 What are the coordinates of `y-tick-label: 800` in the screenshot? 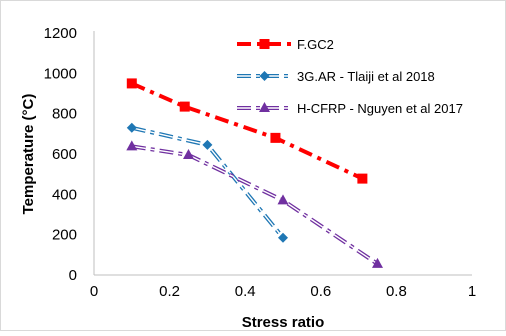 It's located at (64, 114).